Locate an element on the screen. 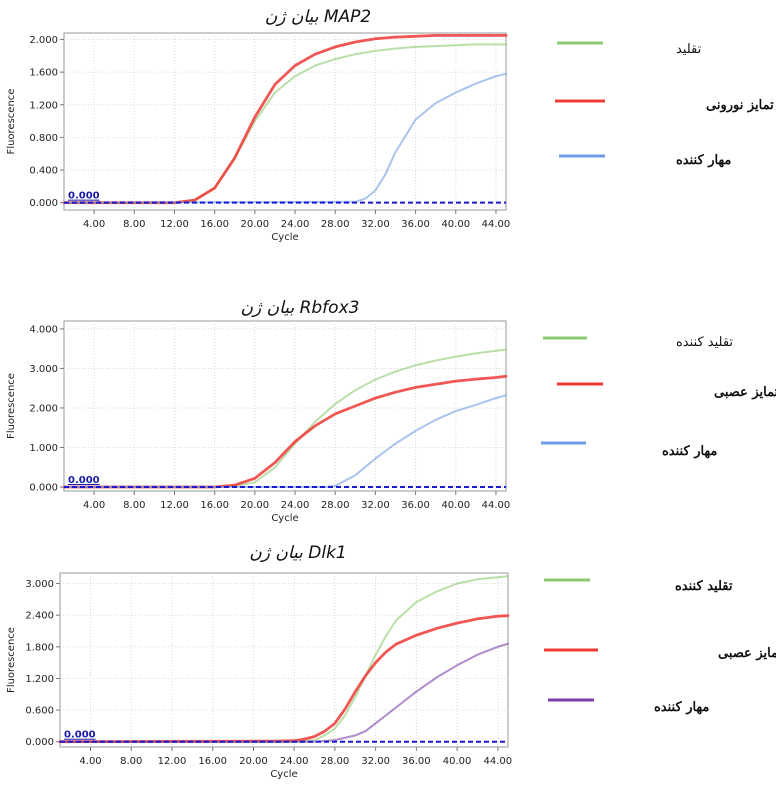  y-tick-label: 0.400 is located at coordinates (43, 171).